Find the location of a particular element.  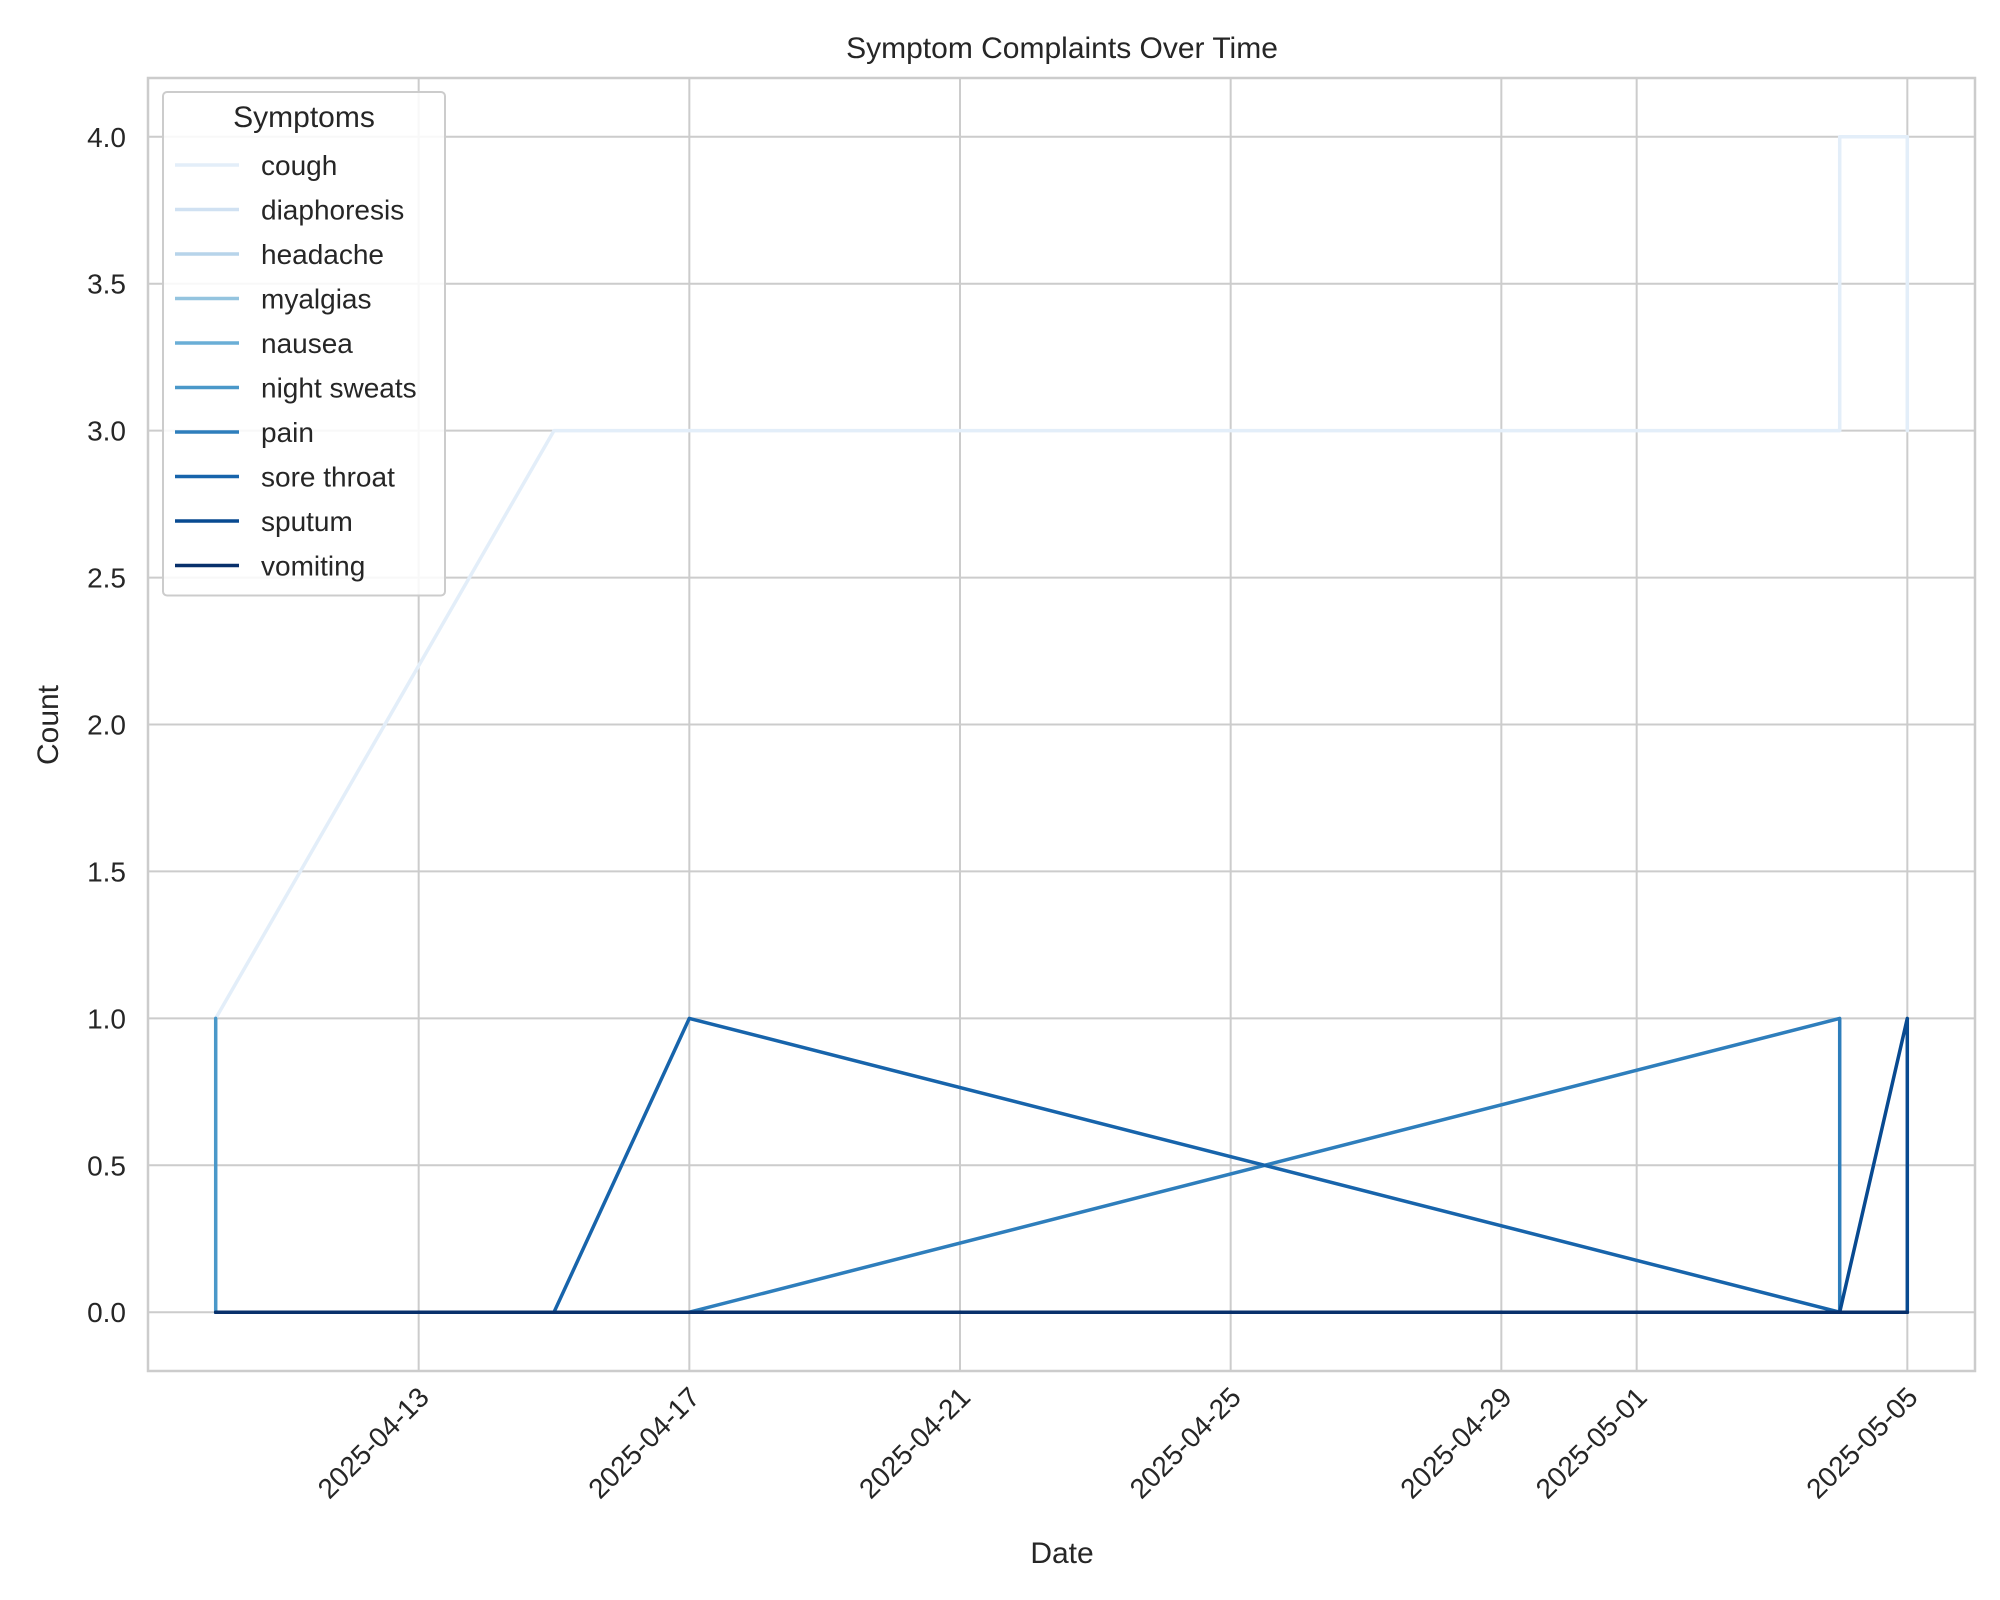

legend-item: diaphoresis is located at coordinates (289, 210).